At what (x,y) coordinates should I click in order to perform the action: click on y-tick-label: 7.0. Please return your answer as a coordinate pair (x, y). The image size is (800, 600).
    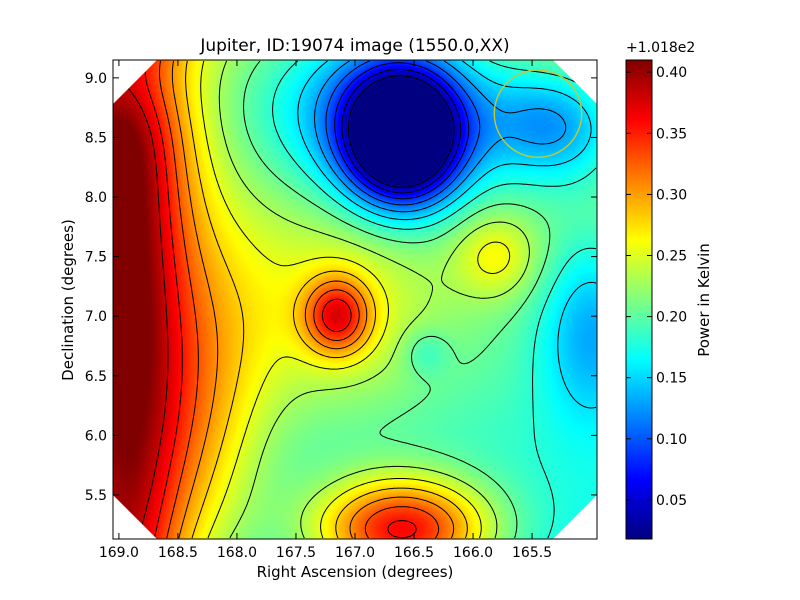
    Looking at the image, I should click on (96, 317).